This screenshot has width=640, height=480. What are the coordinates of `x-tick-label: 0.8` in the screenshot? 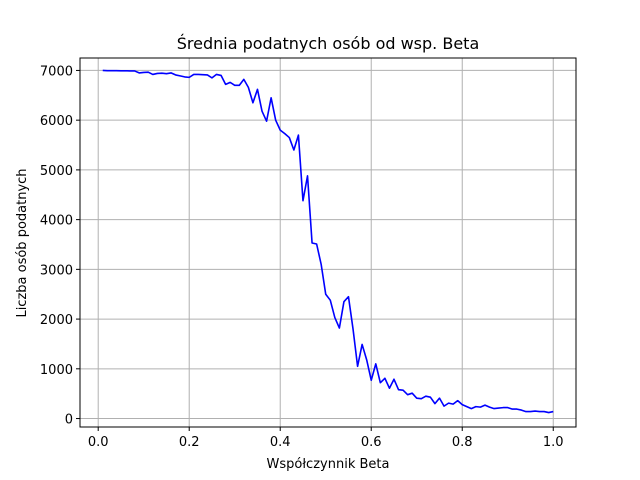 It's located at (462, 442).